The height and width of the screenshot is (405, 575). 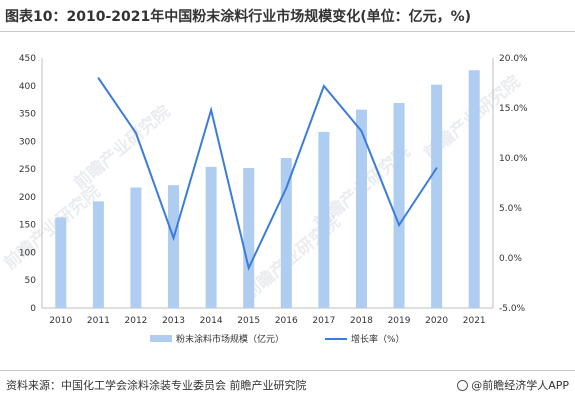 I want to click on x-tick-label: 2017, so click(x=323, y=321).